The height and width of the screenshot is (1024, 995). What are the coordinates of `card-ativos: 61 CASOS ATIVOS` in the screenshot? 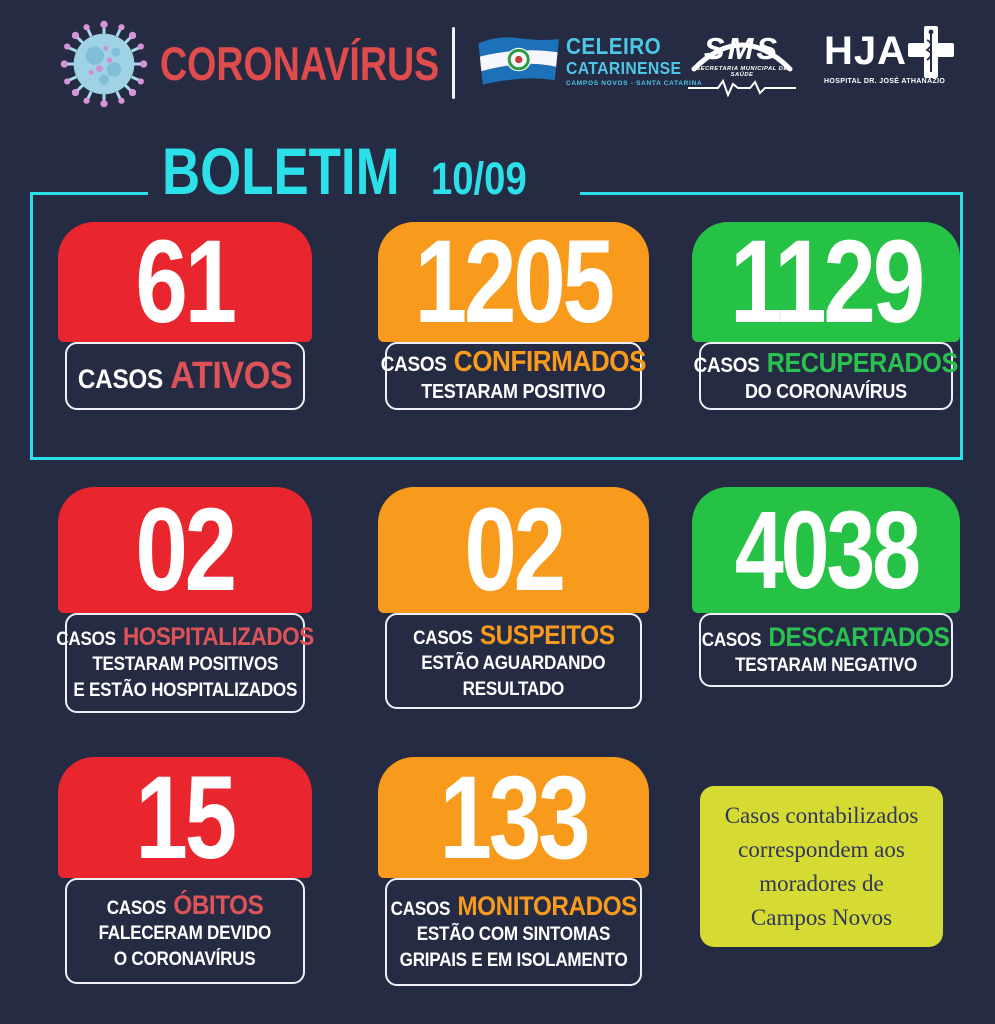 It's located at (185, 313).